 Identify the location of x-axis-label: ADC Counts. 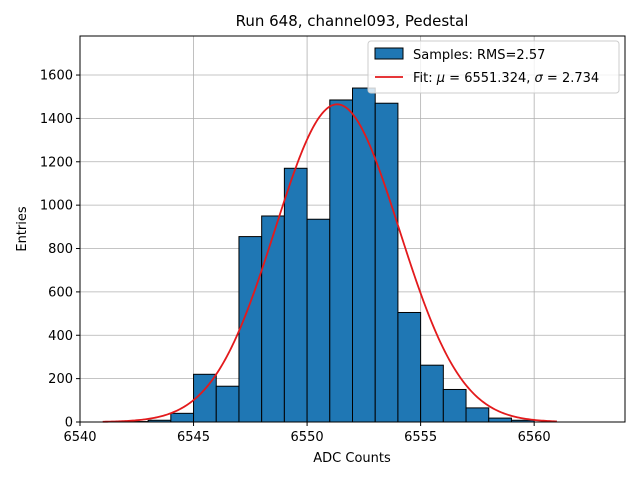
(352, 458).